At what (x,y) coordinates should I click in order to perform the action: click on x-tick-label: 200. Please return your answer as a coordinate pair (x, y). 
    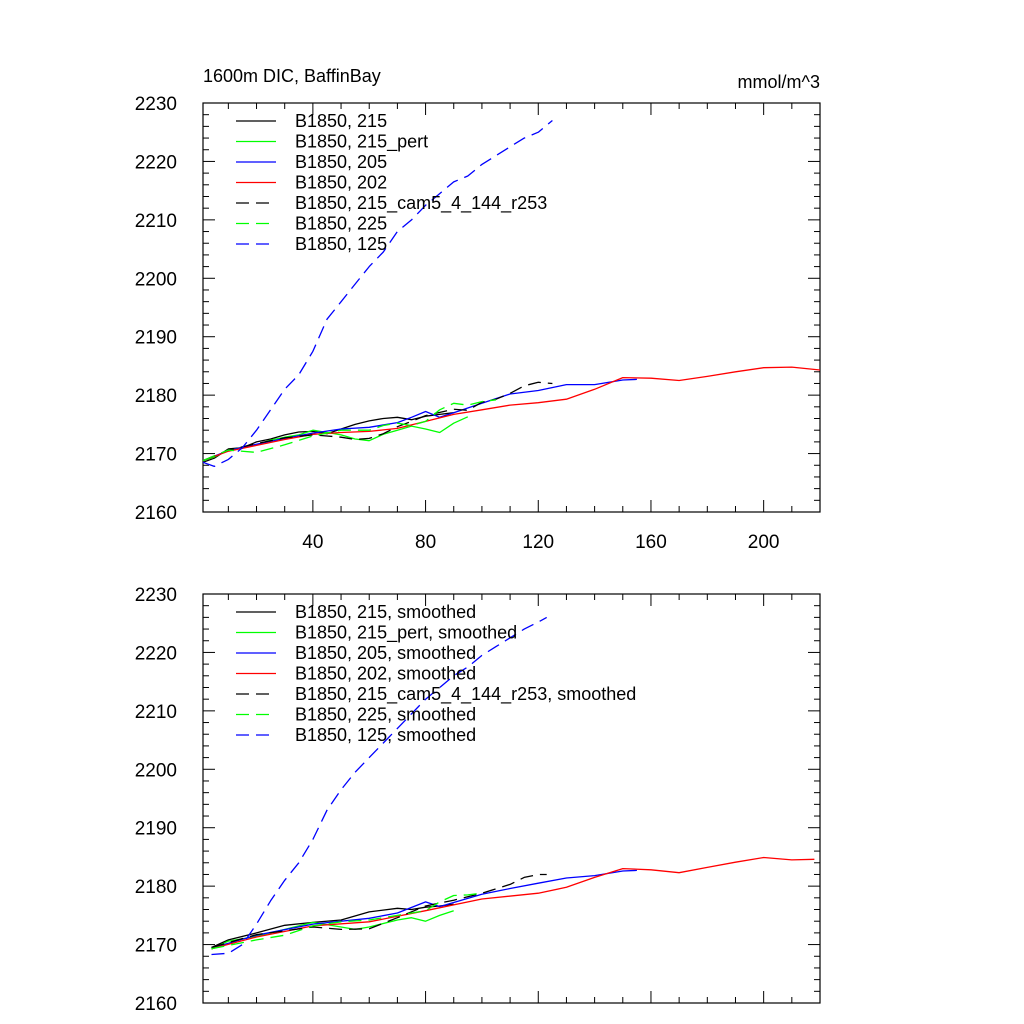
    Looking at the image, I should click on (764, 542).